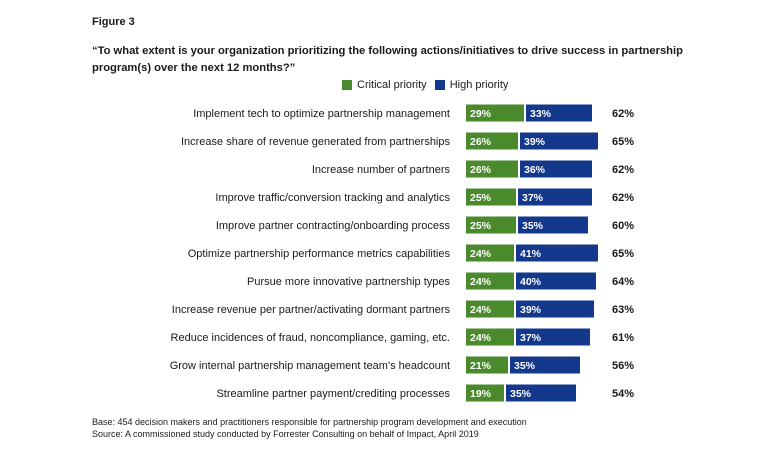 The height and width of the screenshot is (452, 774). What do you see at coordinates (481, 366) in the screenshot?
I see `data-label-critical: 21%` at bounding box center [481, 366].